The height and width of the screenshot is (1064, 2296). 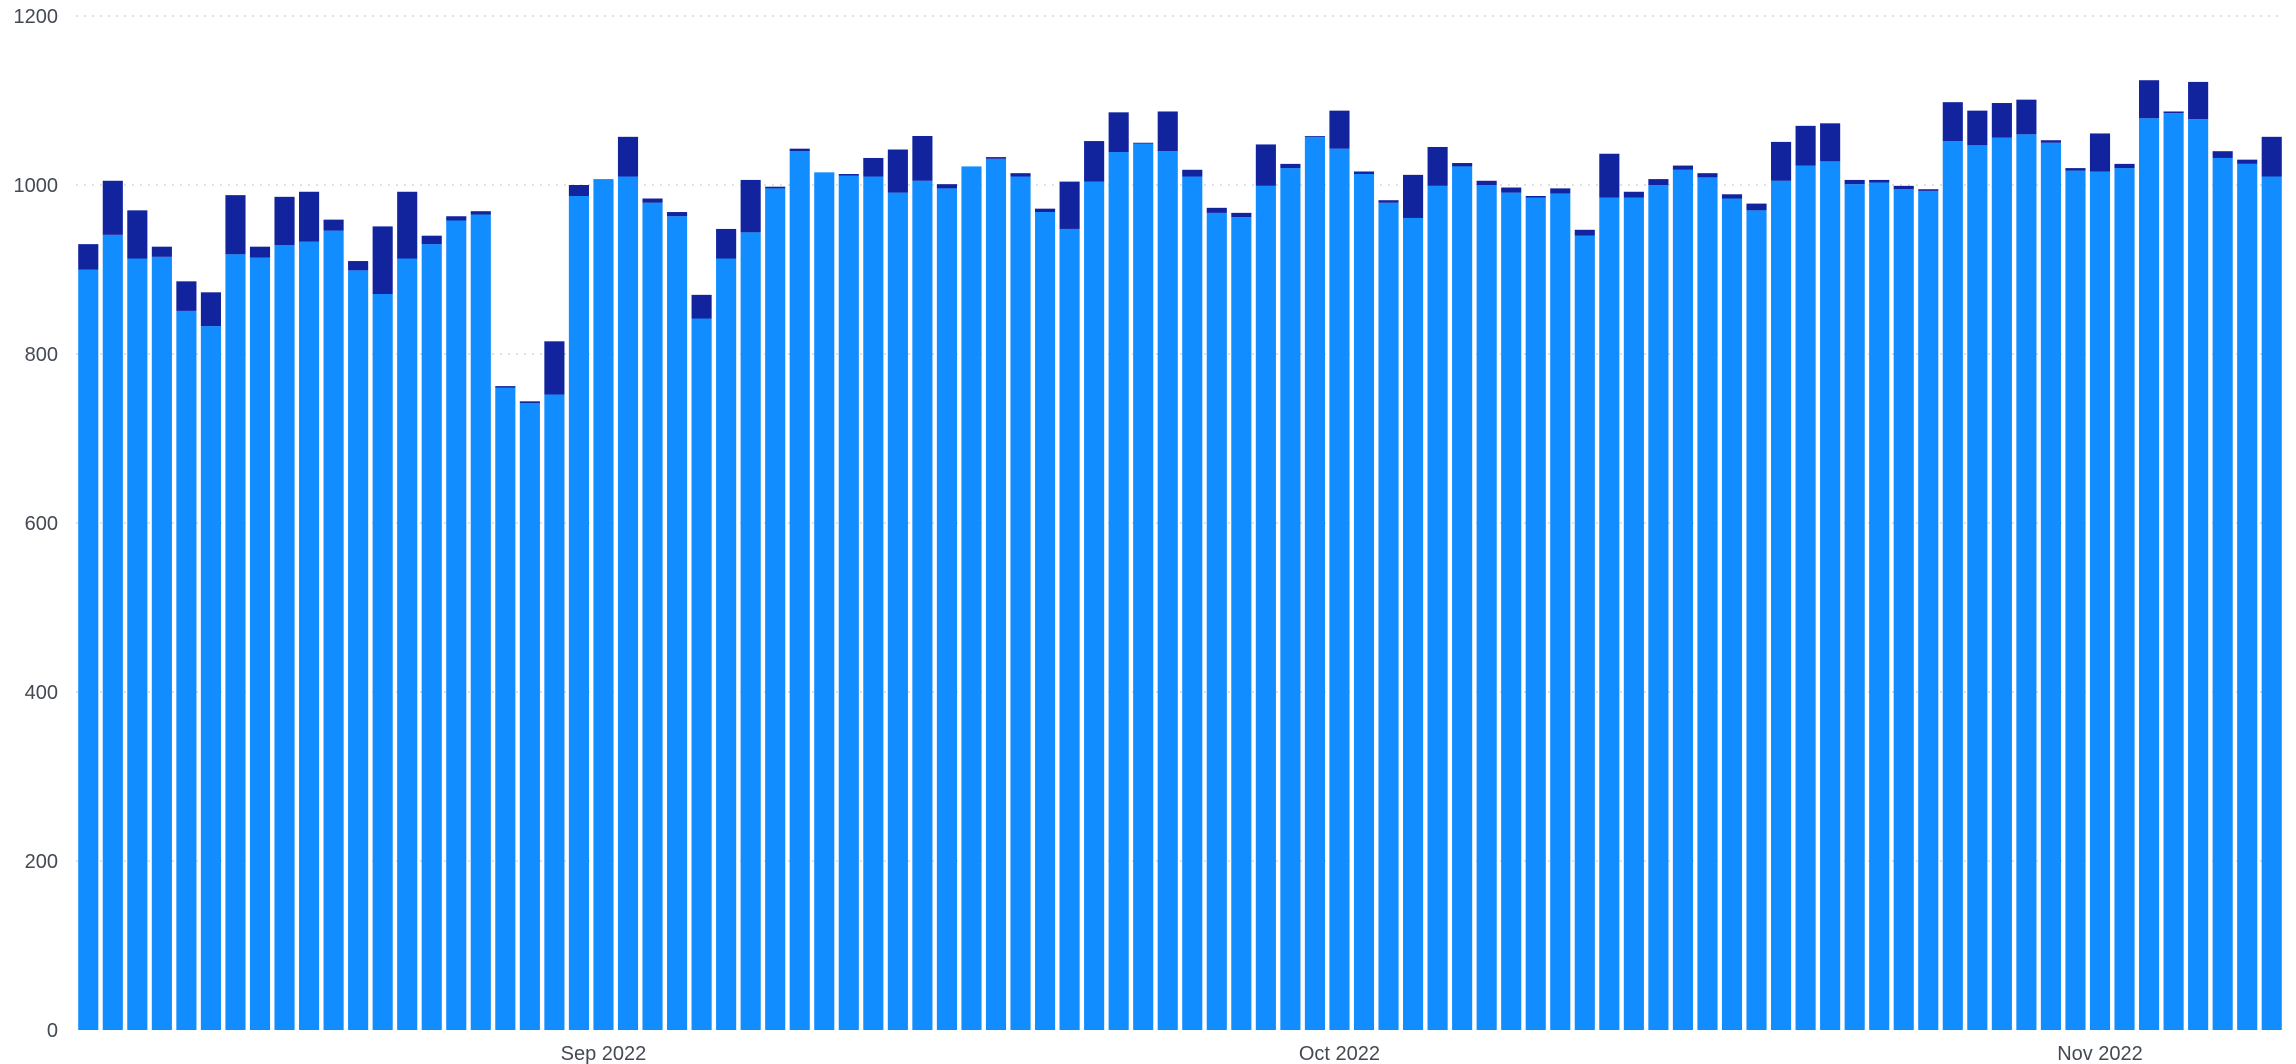 What do you see at coordinates (41, 355) in the screenshot?
I see `y-tick-label: 800` at bounding box center [41, 355].